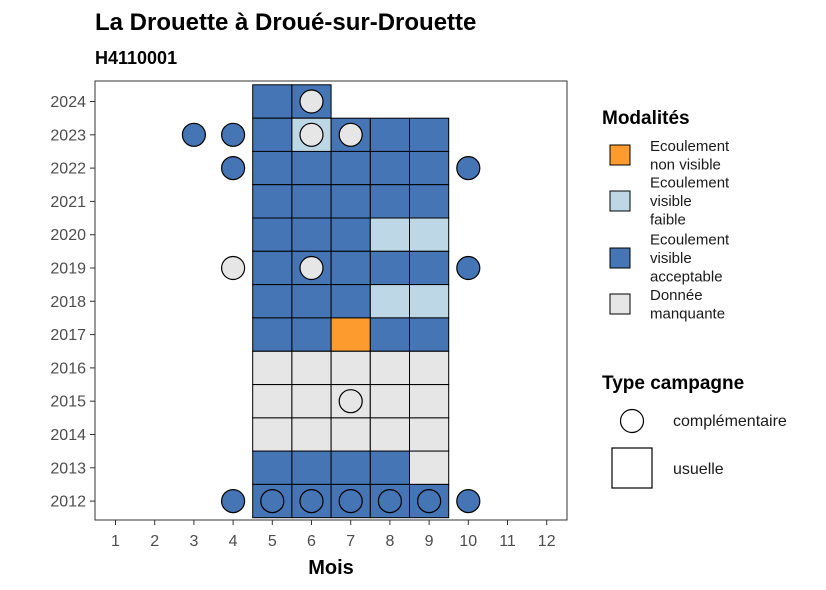 The height and width of the screenshot is (590, 826). Describe the element at coordinates (690, 183) in the screenshot. I see `legend-label-ecoulement_visible_faible-0: Ecoulement` at that location.